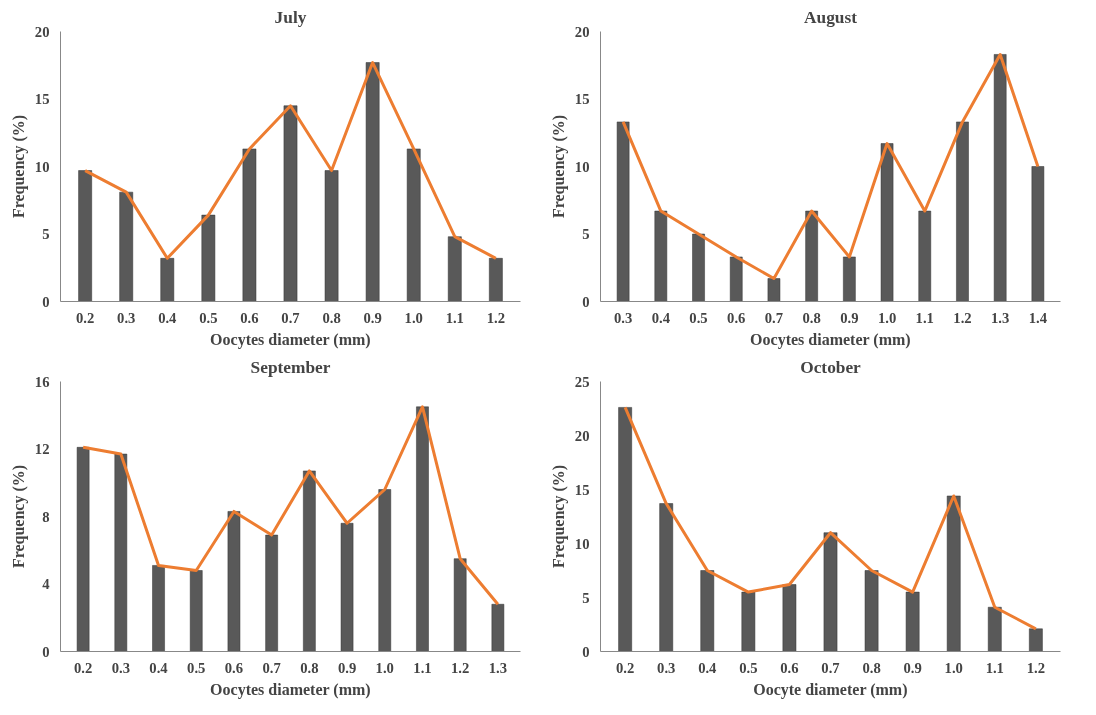 This screenshot has width=1096, height=715. What do you see at coordinates (46, 516) in the screenshot?
I see `y-tick-label: 8` at bounding box center [46, 516].